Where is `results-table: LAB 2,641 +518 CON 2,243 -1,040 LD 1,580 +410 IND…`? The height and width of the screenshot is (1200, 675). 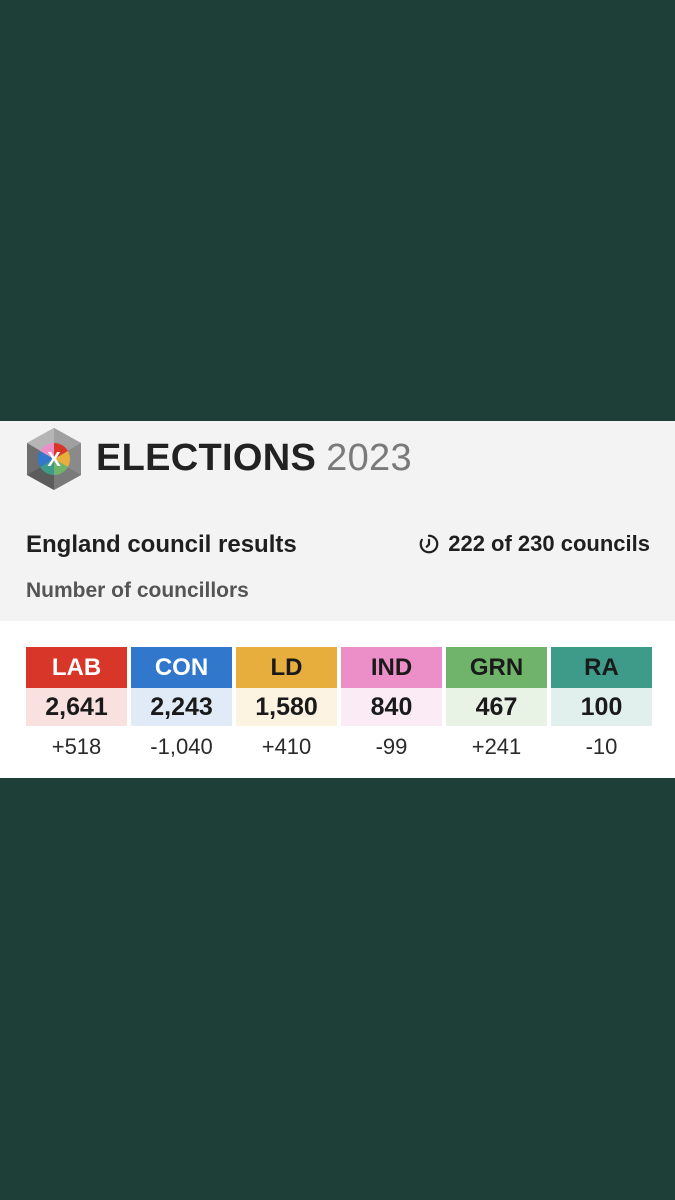 results-table: LAB 2,641 +518 CON 2,243 -1,040 LD 1,580 +410 IND… is located at coordinates (337, 699).